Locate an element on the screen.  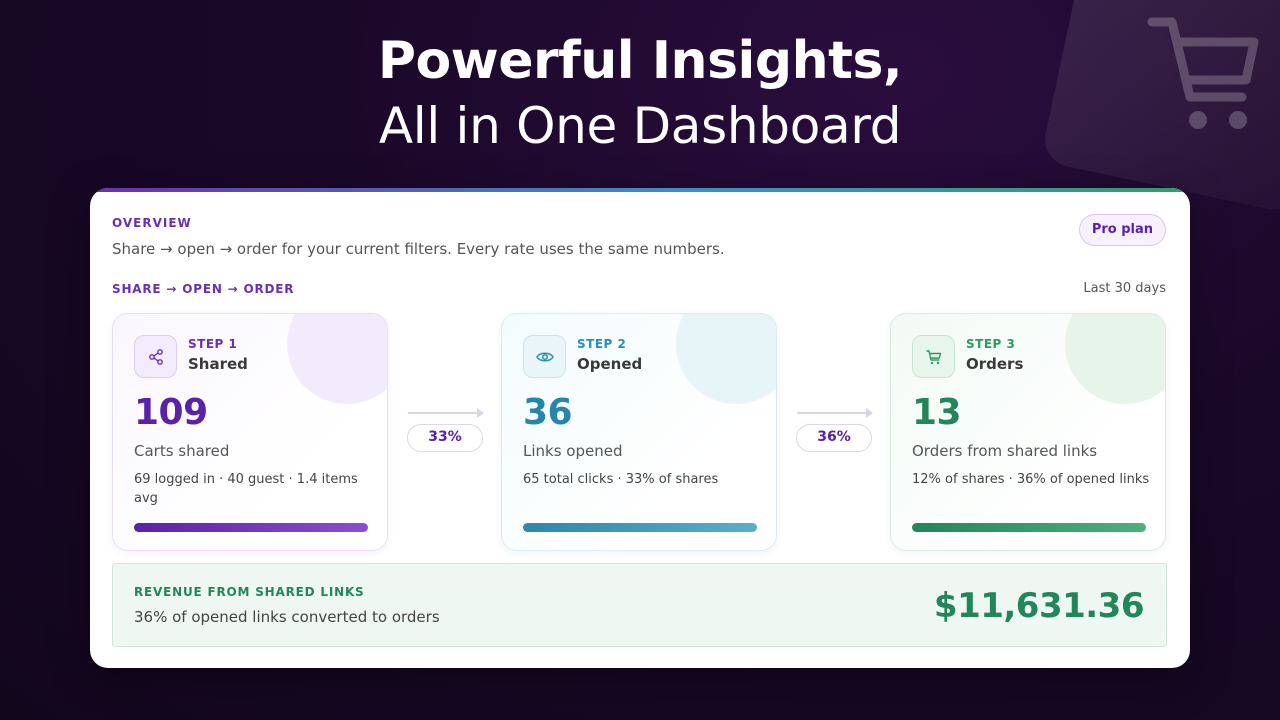
revenue-amount: $11,631.36 is located at coordinates (1039, 606).